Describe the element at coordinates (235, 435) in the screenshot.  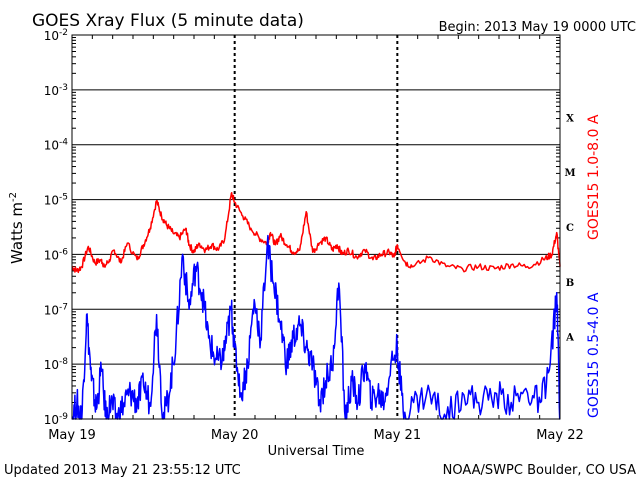
I see `x-tick-label: May 20` at that location.